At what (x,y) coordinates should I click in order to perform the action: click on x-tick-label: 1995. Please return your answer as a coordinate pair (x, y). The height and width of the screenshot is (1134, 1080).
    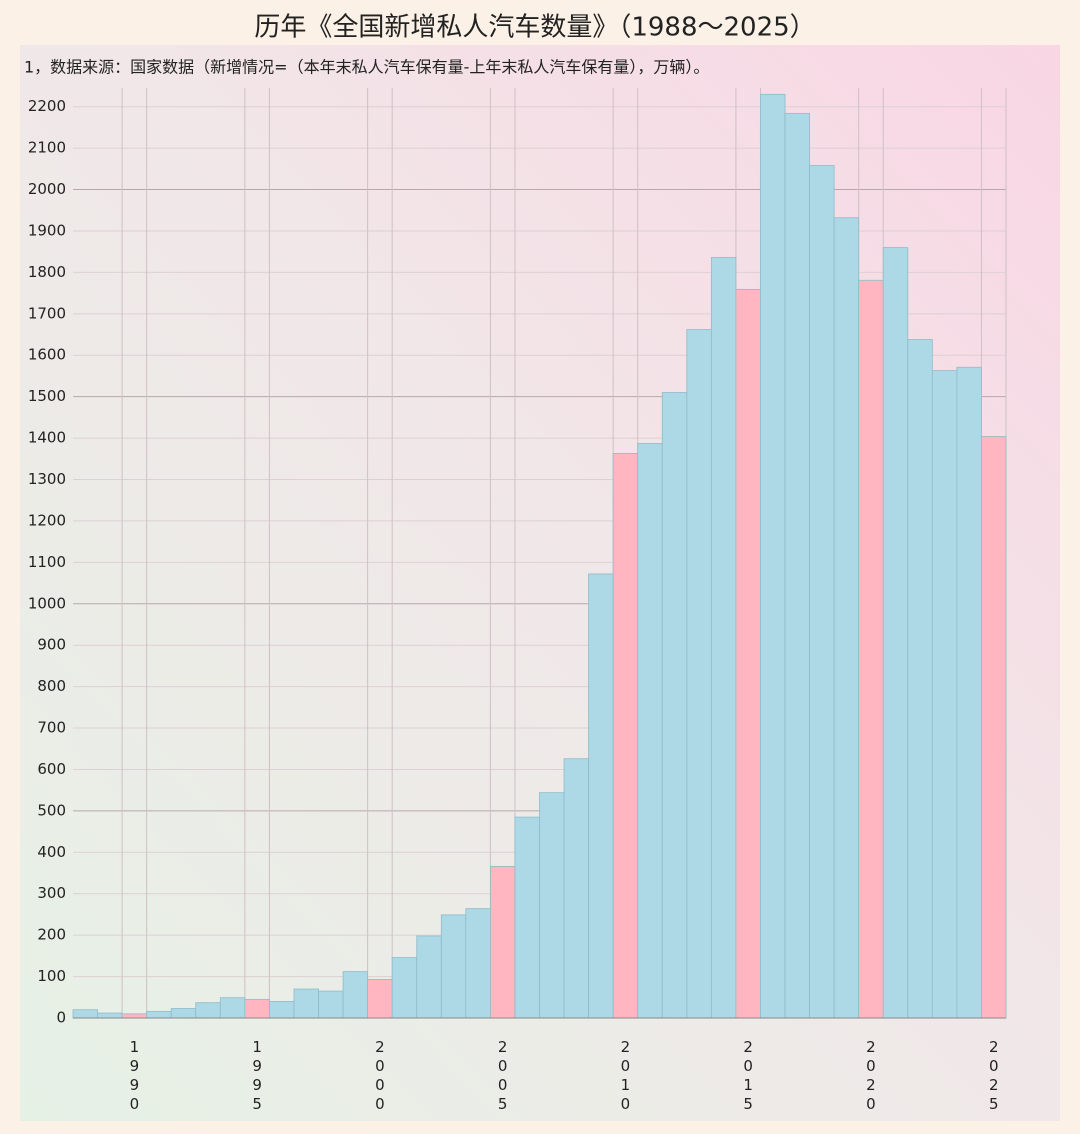
    Looking at the image, I should click on (257, 1076).